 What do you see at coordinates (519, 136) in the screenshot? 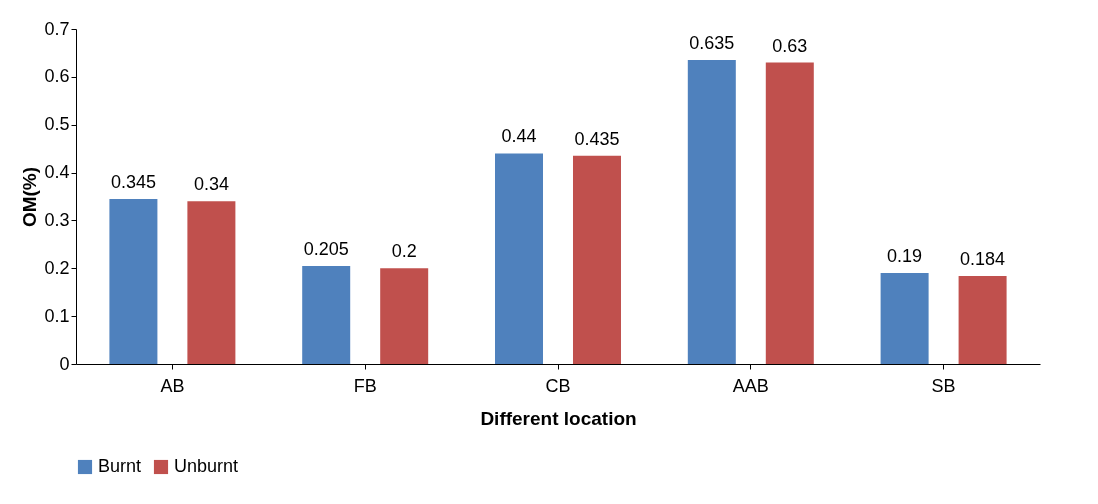
I see `data-label: 0.44` at bounding box center [519, 136].